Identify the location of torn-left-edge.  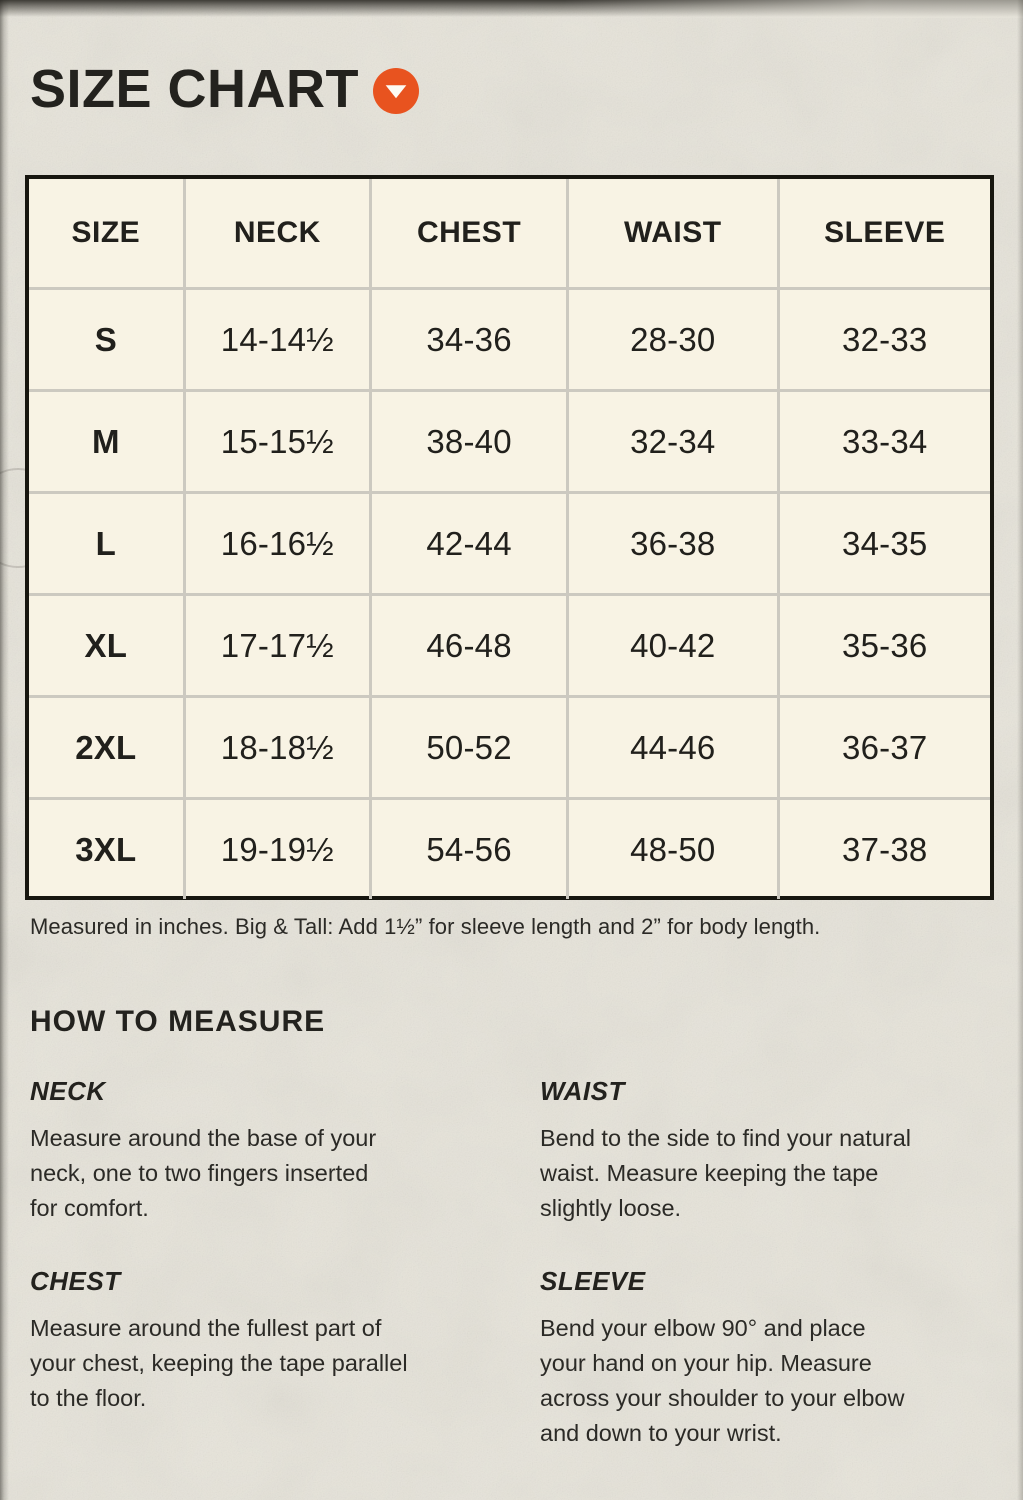
(4, 750).